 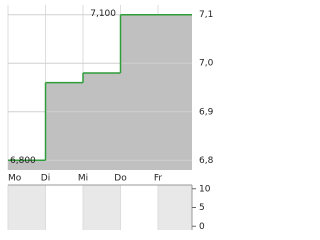 I want to click on y-tick-label: 7,1, so click(x=206, y=15).